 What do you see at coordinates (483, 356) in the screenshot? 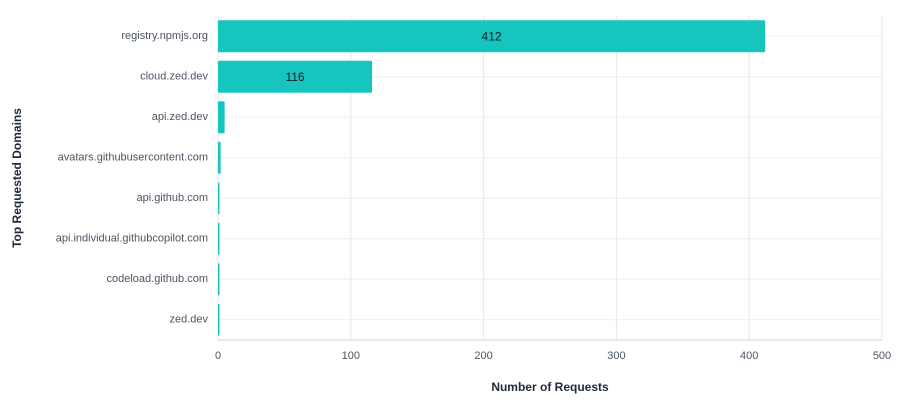
I see `x-tick-label: 200` at bounding box center [483, 356].